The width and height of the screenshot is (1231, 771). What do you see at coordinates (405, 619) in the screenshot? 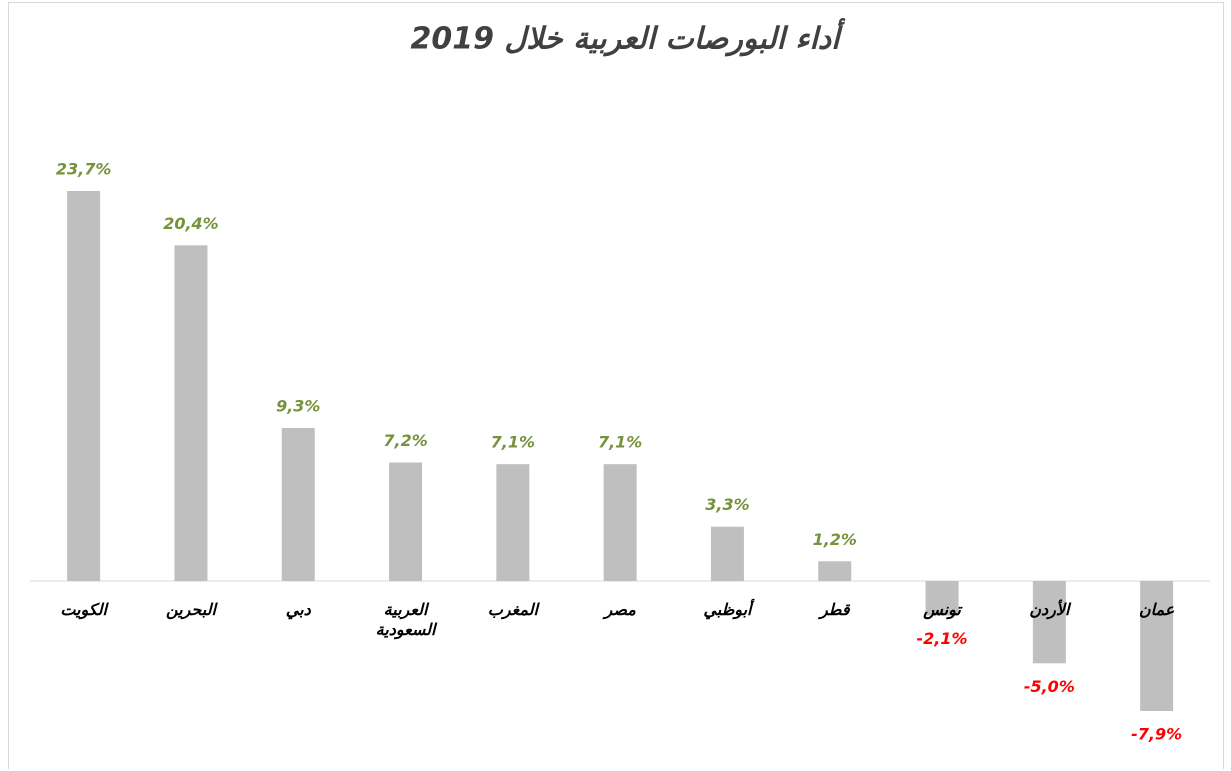
I see `x-tick-label: العربية السعودية` at bounding box center [405, 619].